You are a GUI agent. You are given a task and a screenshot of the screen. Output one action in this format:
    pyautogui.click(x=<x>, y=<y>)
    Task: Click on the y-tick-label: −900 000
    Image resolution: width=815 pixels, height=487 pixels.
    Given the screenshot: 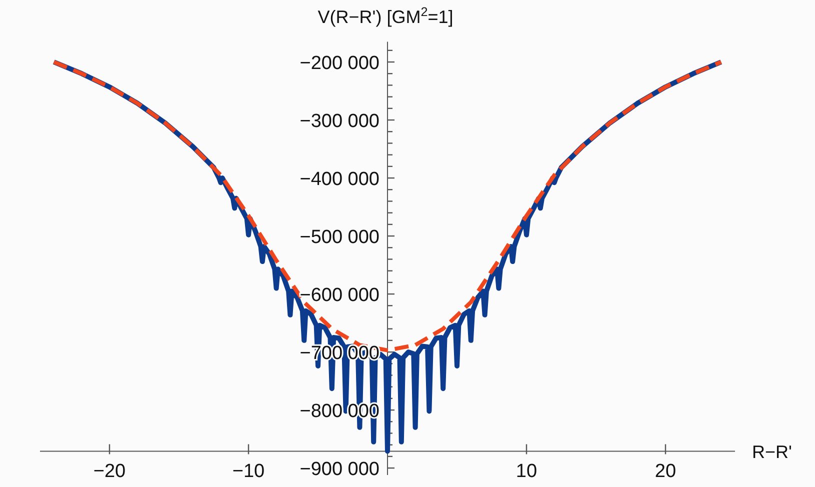 What is the action you would take?
    pyautogui.click(x=340, y=469)
    